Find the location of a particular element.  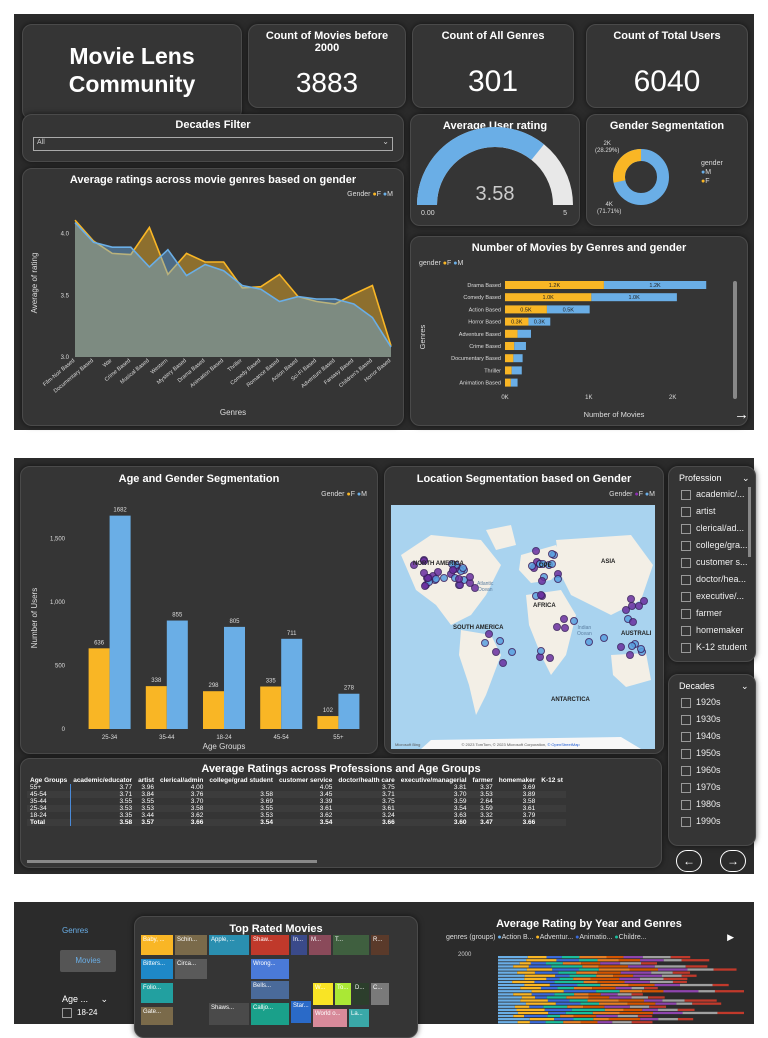

matrix-column-header: customer service is located at coordinates (305, 780).